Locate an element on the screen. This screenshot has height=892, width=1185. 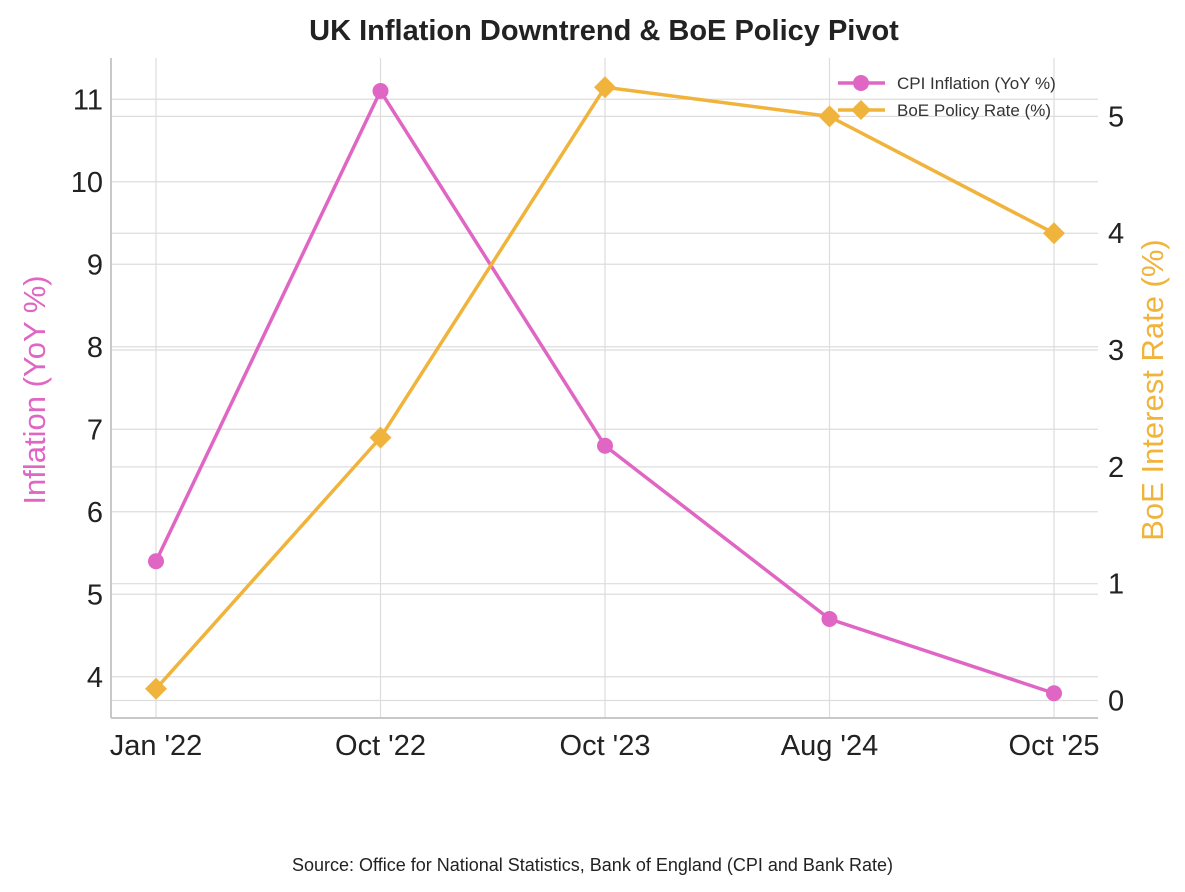
right-y-tick-label: 1 is located at coordinates (1116, 585).